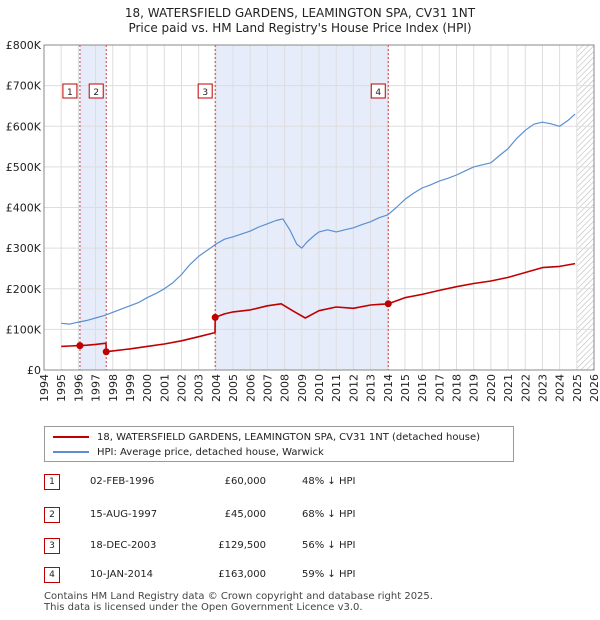 The height and width of the screenshot is (620, 600). Describe the element at coordinates (24, 289) in the screenshot. I see `y-tick-label-2: £200K` at that location.